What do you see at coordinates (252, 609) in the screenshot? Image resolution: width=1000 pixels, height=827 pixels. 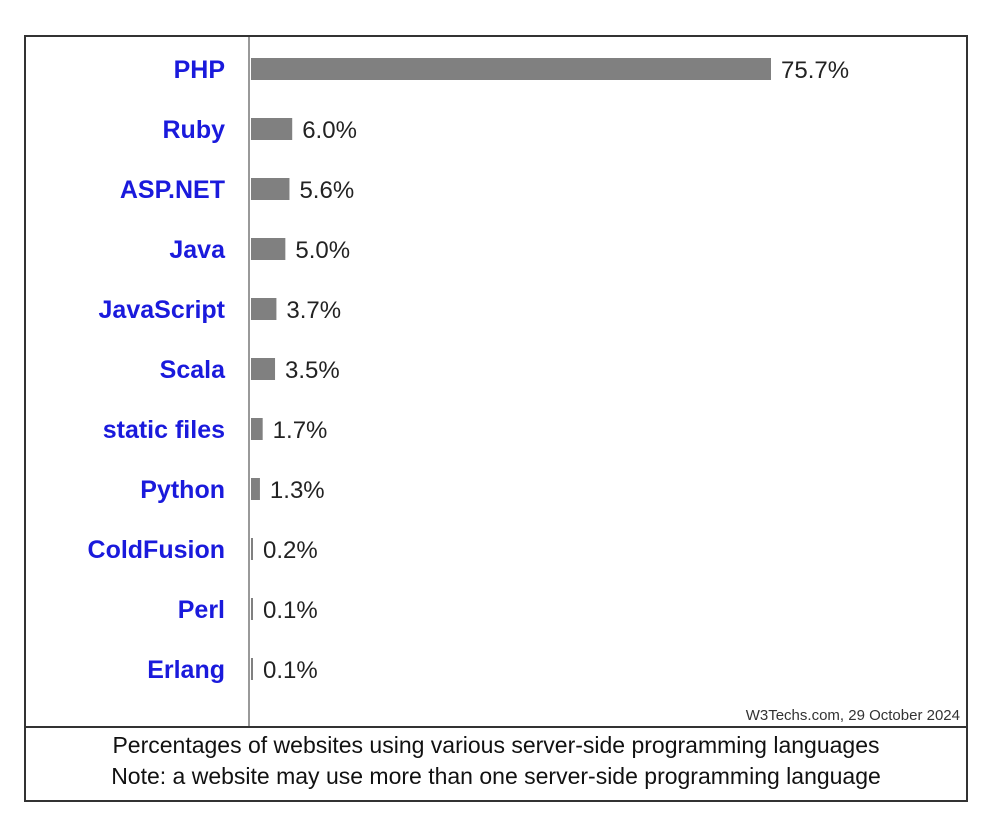 I see `bar-perl` at bounding box center [252, 609].